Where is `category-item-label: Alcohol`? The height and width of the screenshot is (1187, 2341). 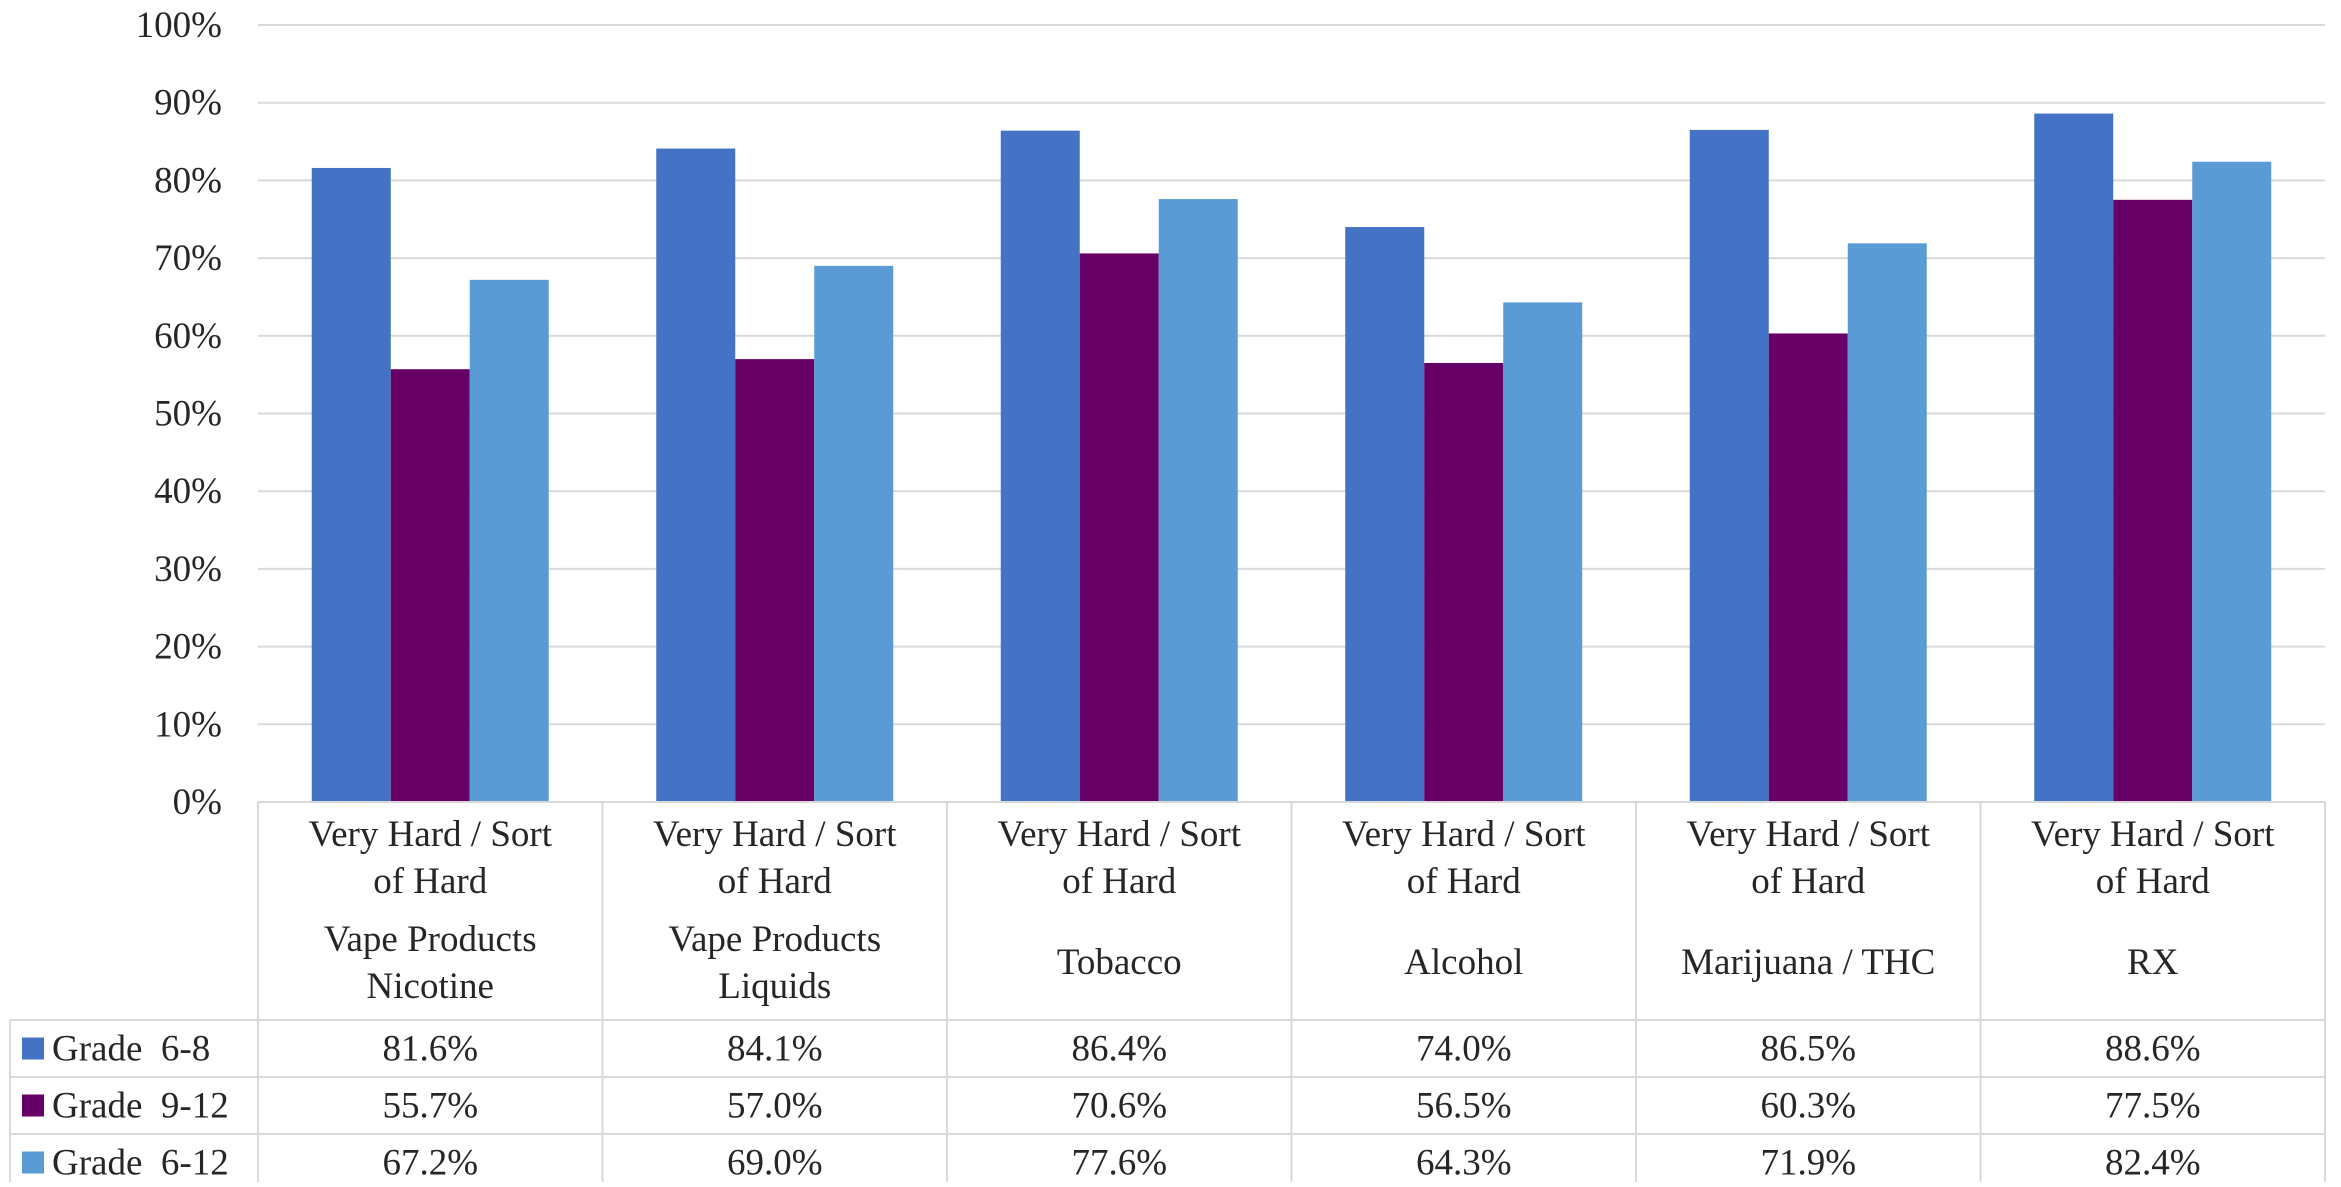 category-item-label: Alcohol is located at coordinates (1463, 962).